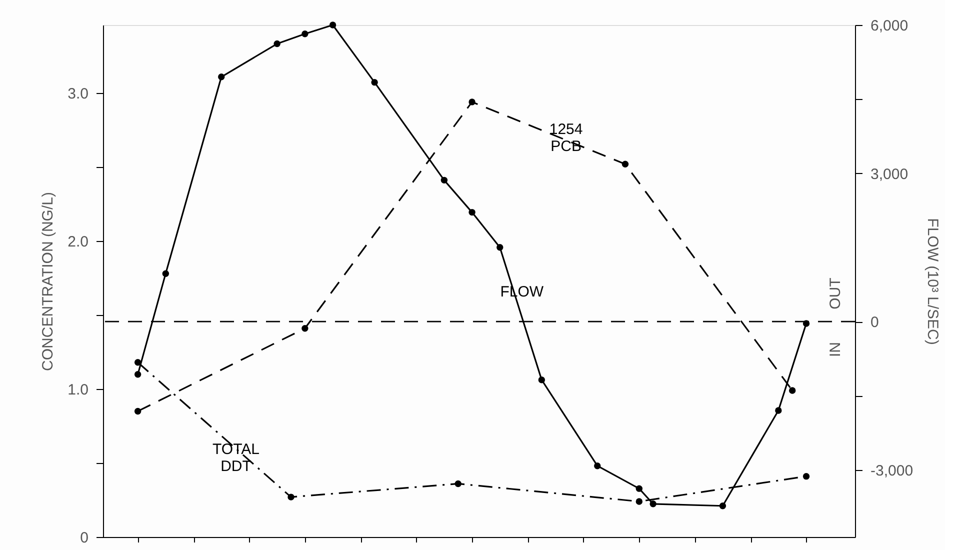  Describe the element at coordinates (892, 471) in the screenshot. I see `y2-tick-label: -3,000` at that location.